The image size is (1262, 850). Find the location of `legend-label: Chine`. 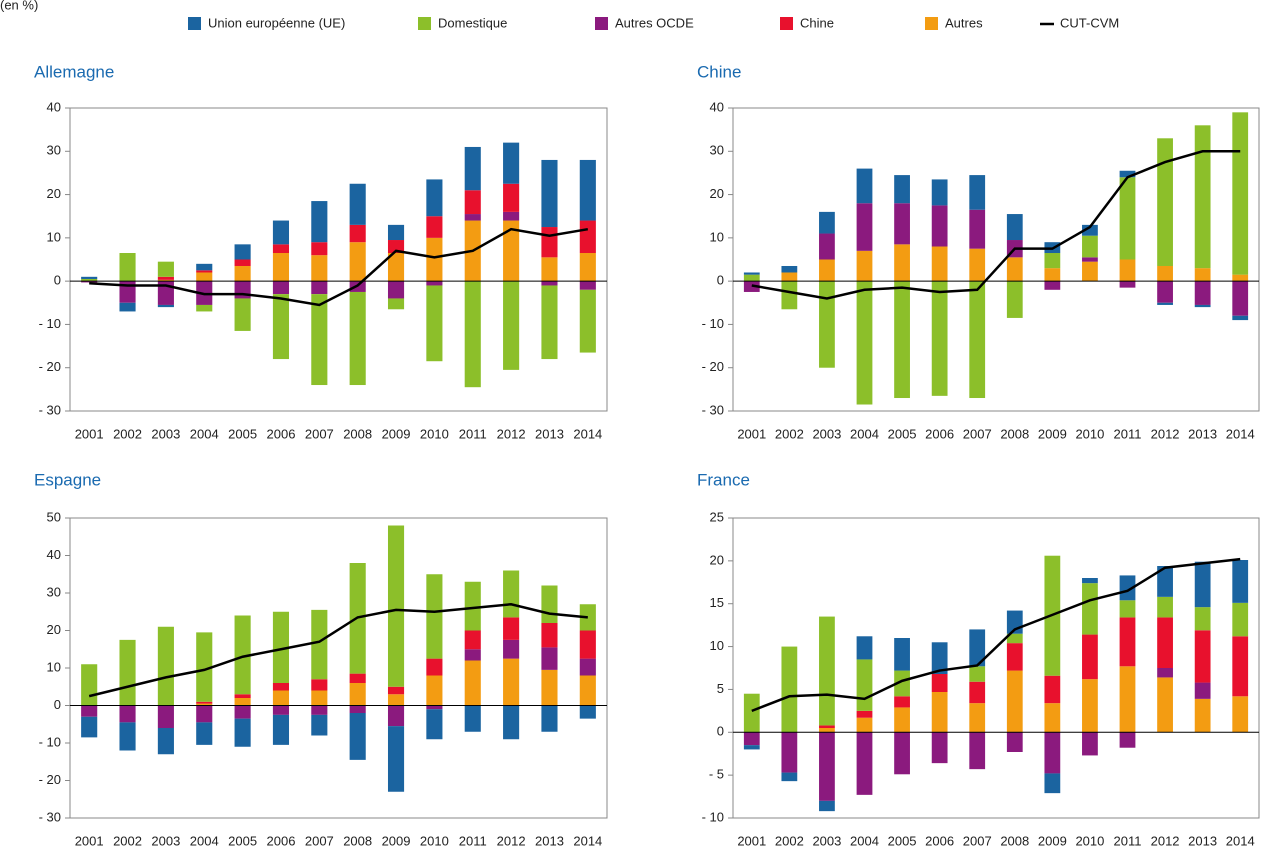

legend-label: Chine is located at coordinates (817, 22).